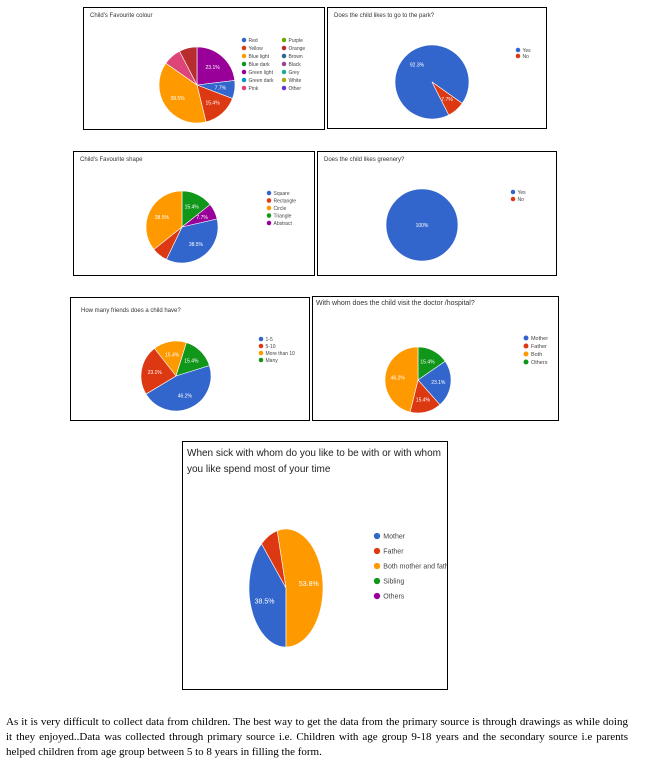 This screenshot has width=659, height=760. Describe the element at coordinates (272, 361) in the screenshot. I see `legend-label: Many` at that location.